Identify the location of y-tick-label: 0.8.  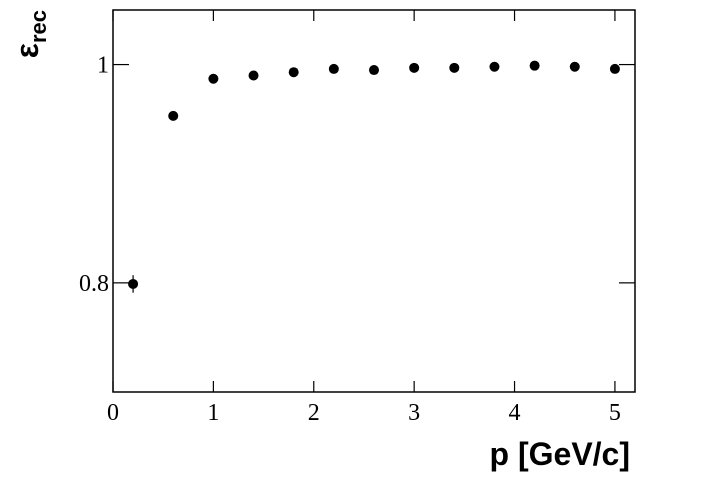
(94, 284).